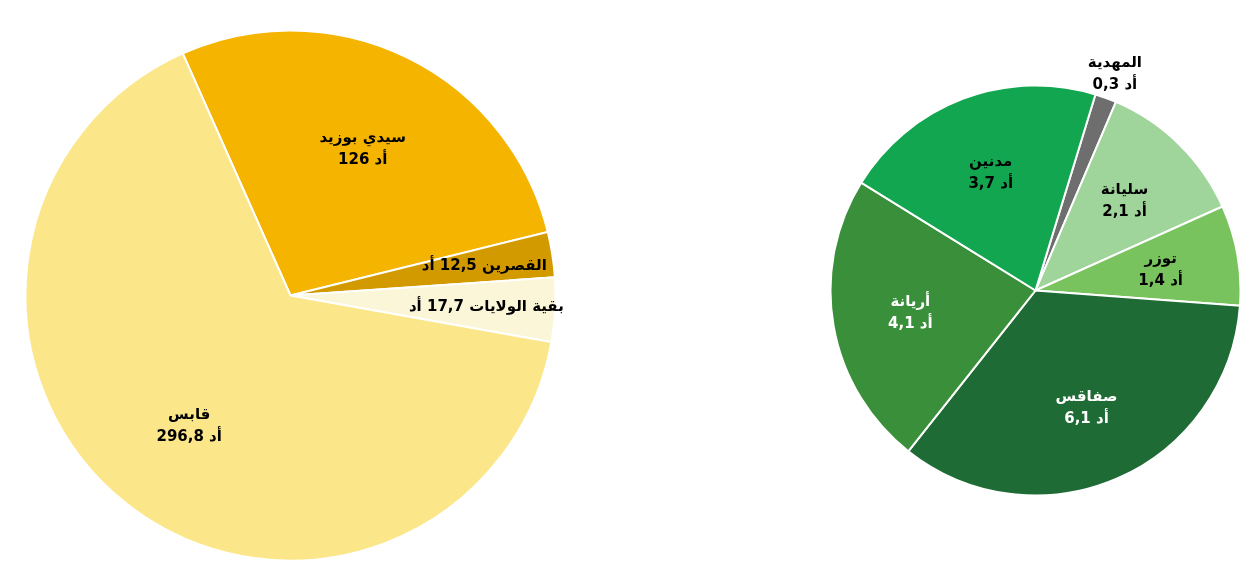 The height and width of the screenshot is (569, 1248). What do you see at coordinates (910, 323) in the screenshot?
I see `data-label: 4,1 أد` at bounding box center [910, 323].